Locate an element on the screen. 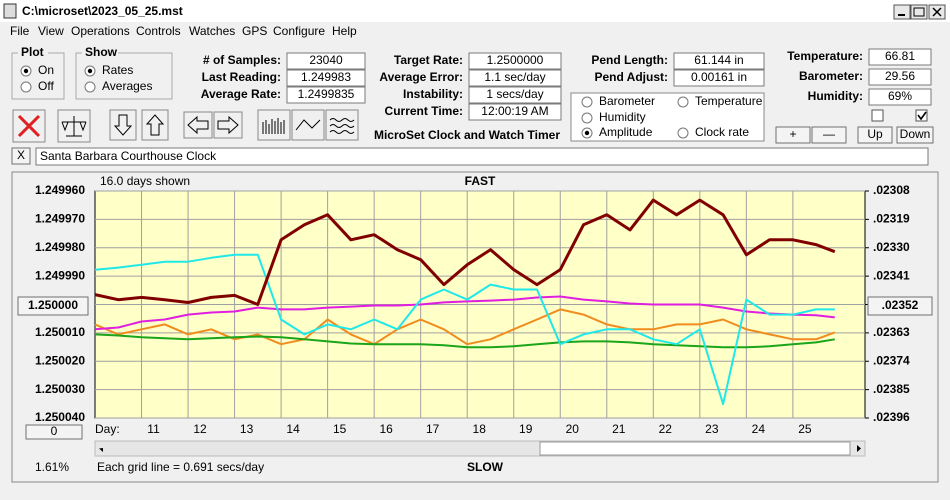  menu-item: Controls is located at coordinates (158, 31).